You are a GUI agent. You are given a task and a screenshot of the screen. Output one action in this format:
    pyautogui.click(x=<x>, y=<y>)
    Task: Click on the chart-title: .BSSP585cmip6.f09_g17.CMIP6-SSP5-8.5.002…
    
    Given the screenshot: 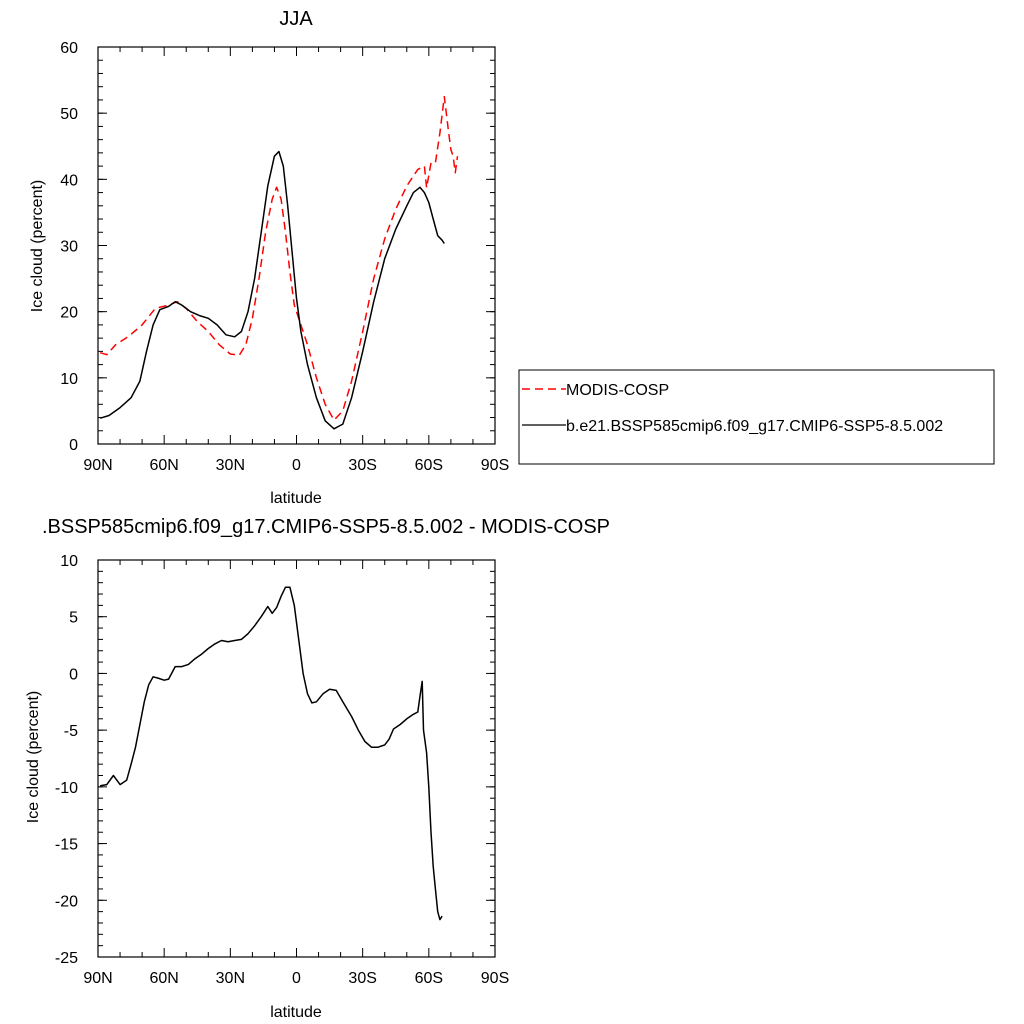 What is the action you would take?
    pyautogui.click(x=326, y=527)
    